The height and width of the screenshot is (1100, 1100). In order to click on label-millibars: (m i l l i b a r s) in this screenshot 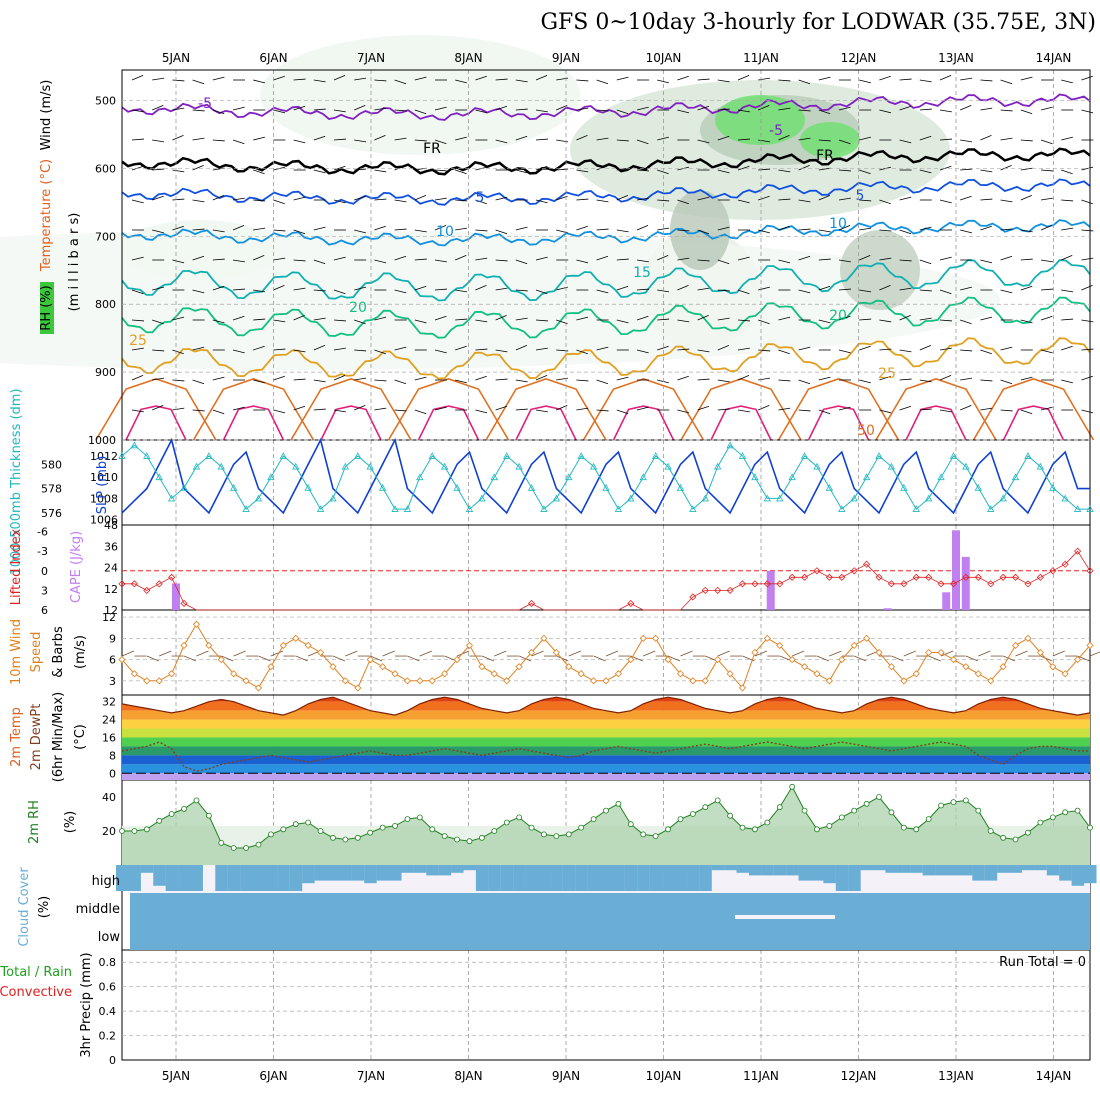, I will do `click(74, 262)`.